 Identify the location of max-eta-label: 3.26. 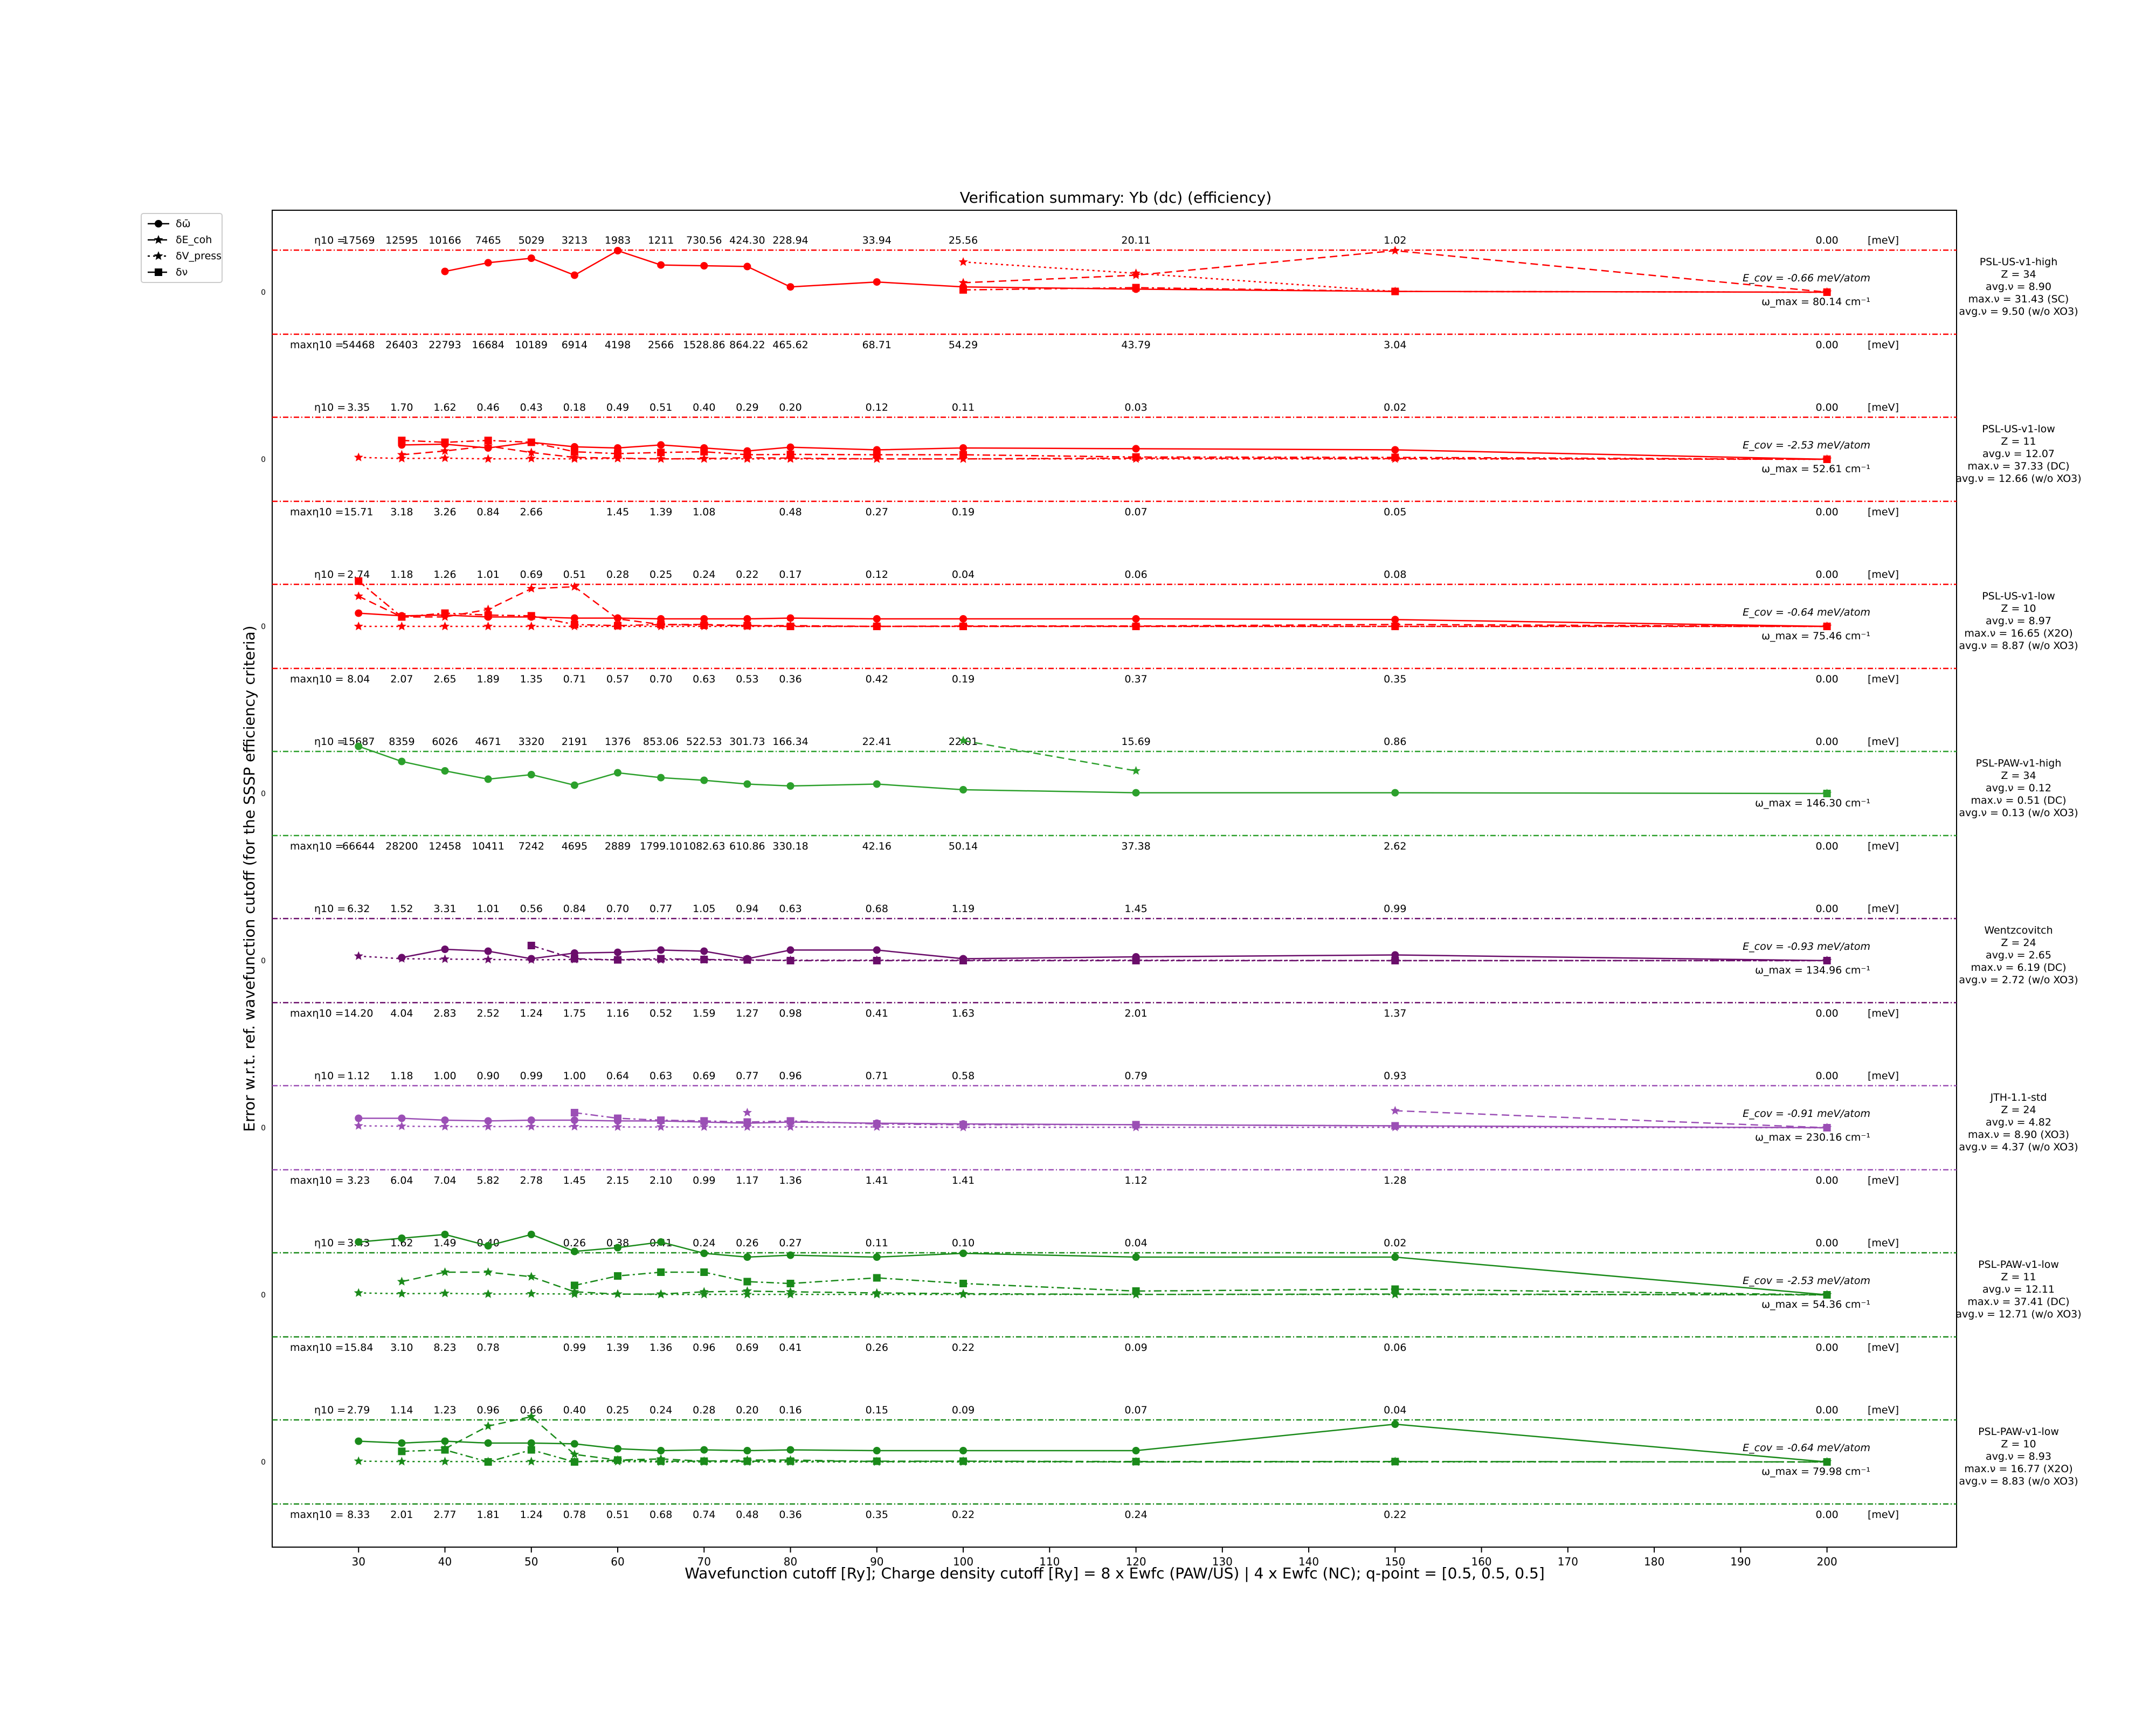
(444, 512).